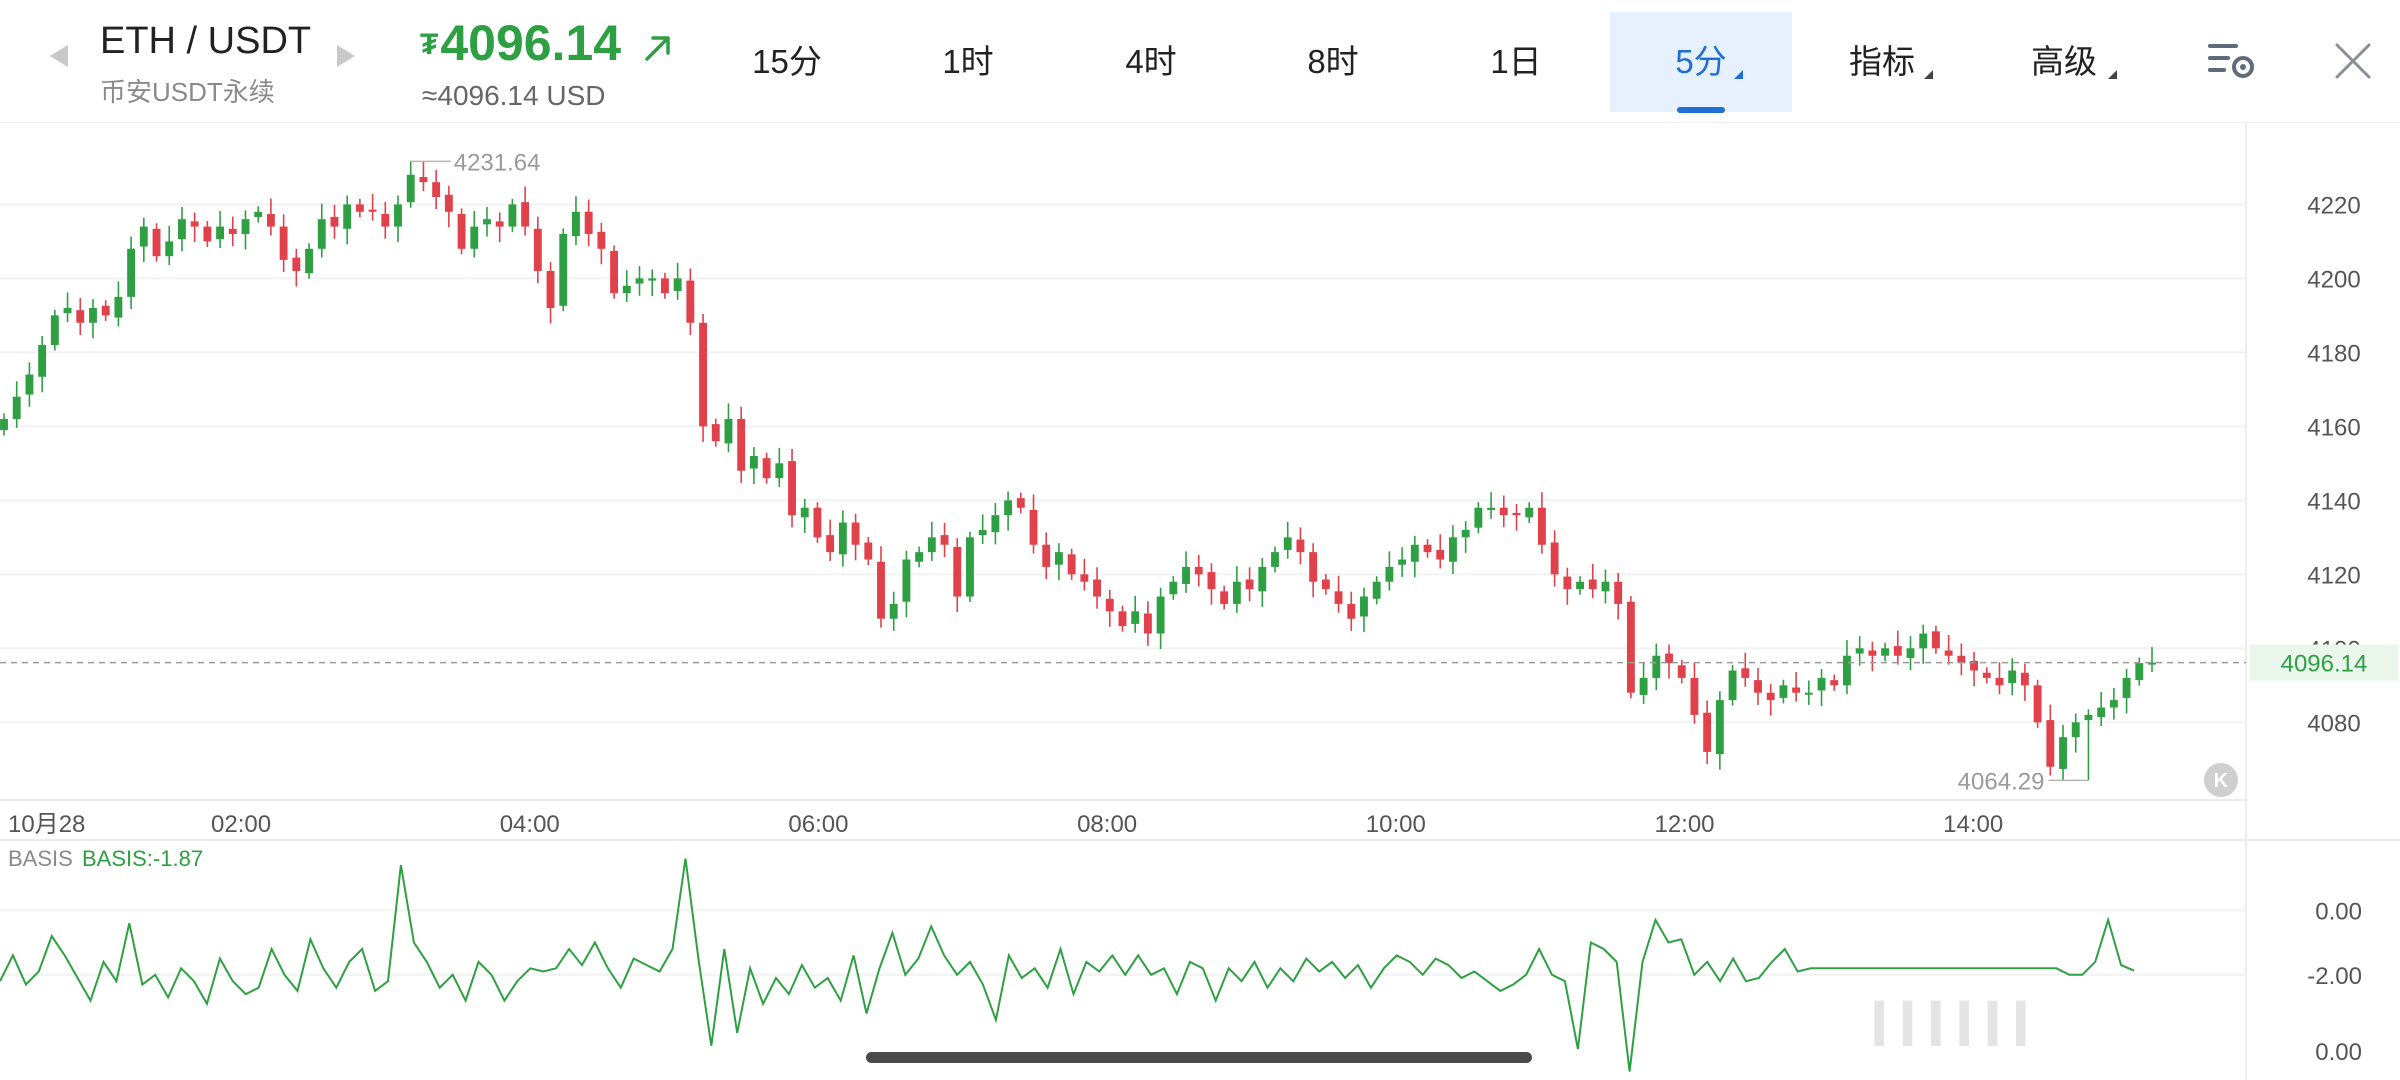 Image resolution: width=2400 pixels, height=1080 pixels. I want to click on tab-label: 高级, so click(2064, 61).